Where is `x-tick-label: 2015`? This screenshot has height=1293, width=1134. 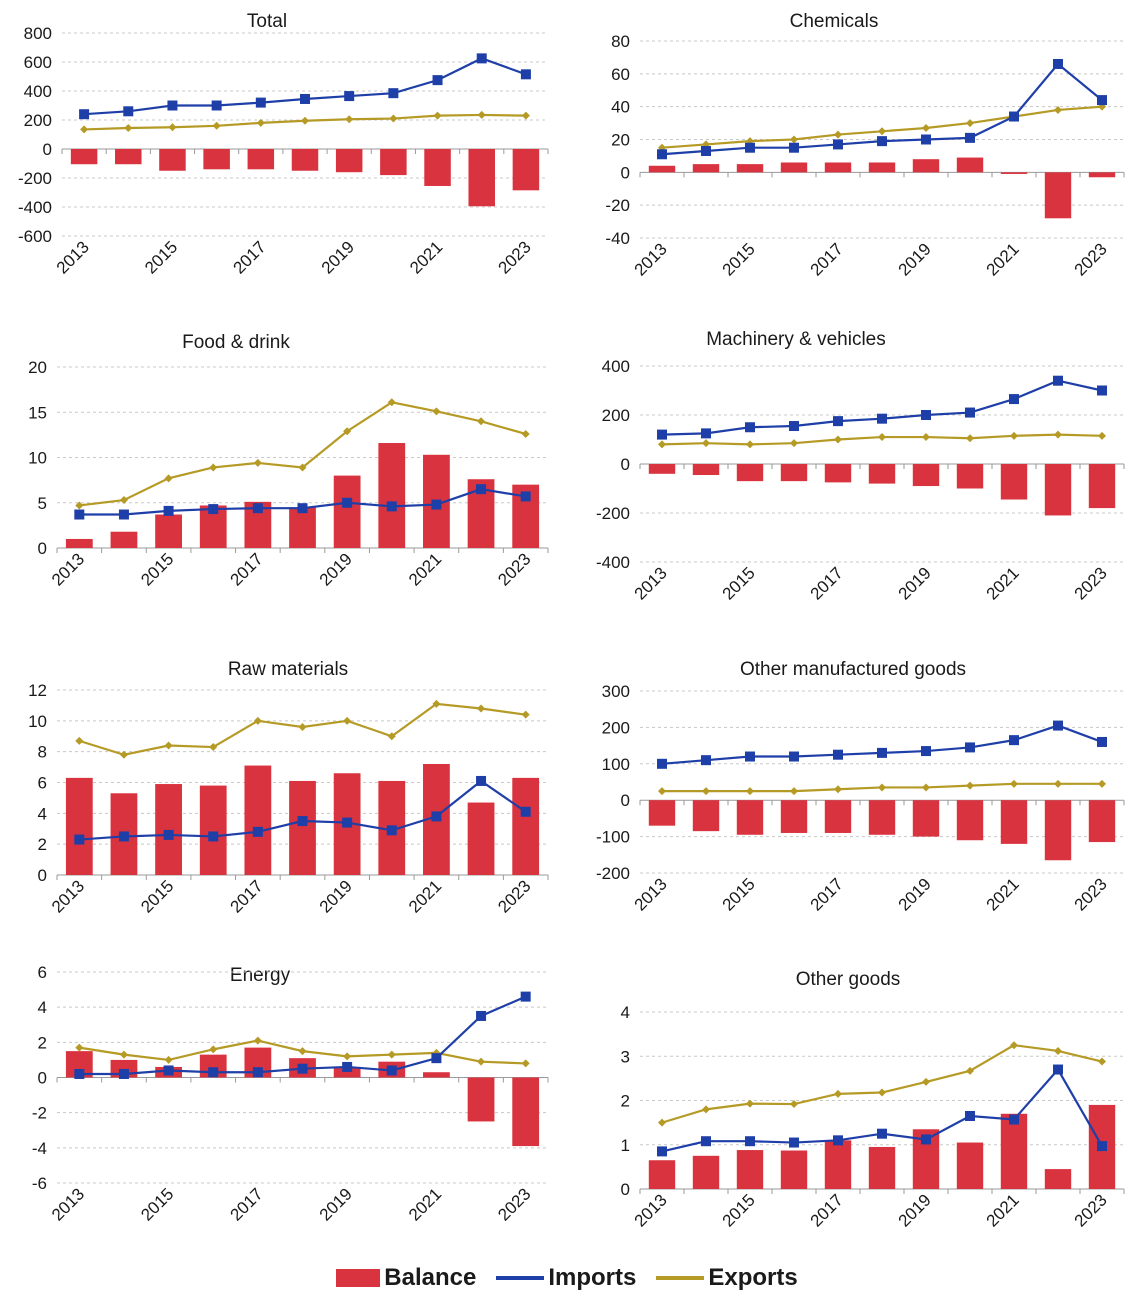 x-tick-label: 2015 is located at coordinates (161, 257).